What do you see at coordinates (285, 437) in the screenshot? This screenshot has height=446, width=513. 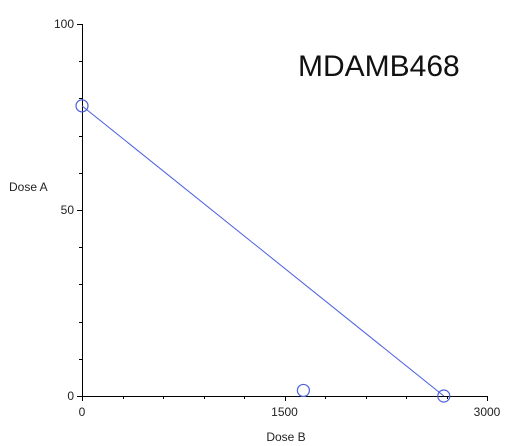 I see `x-axis-title: Dose B` at bounding box center [285, 437].